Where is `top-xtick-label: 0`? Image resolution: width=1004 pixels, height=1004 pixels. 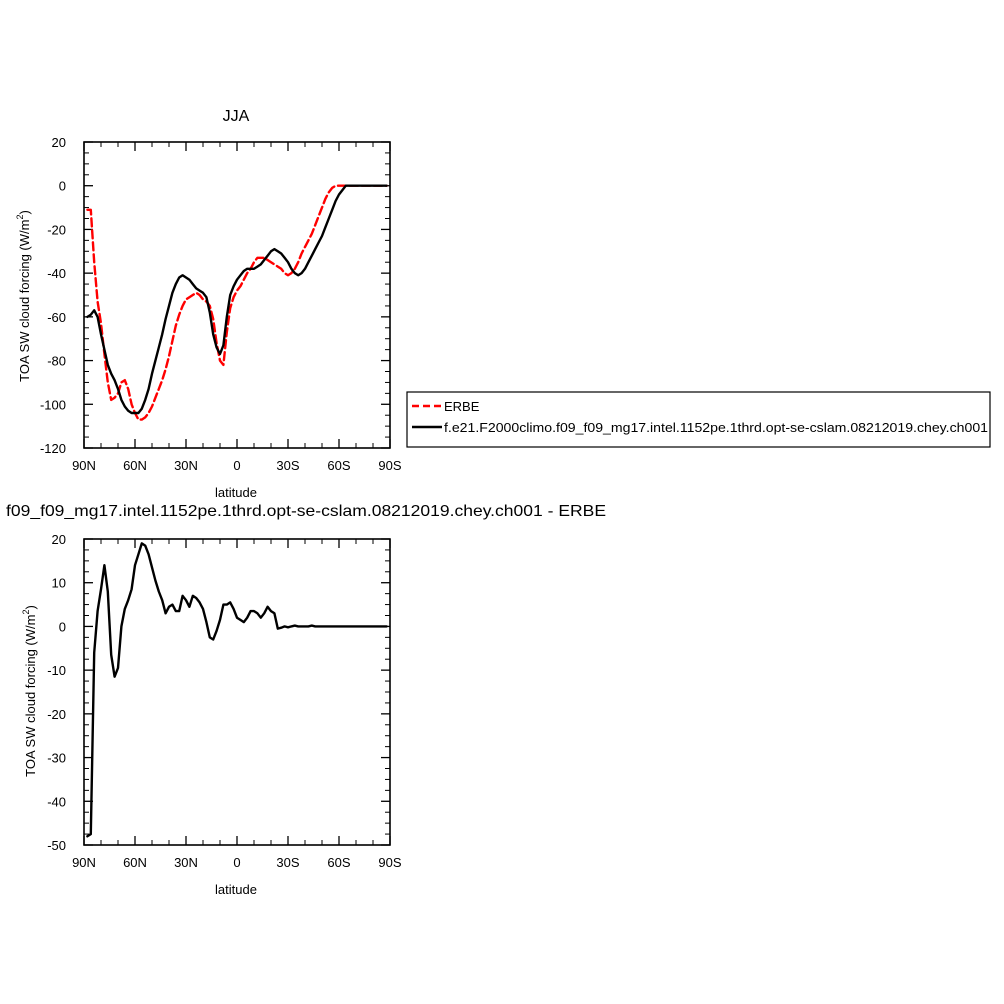
top-xtick-label: 0 is located at coordinates (236, 465).